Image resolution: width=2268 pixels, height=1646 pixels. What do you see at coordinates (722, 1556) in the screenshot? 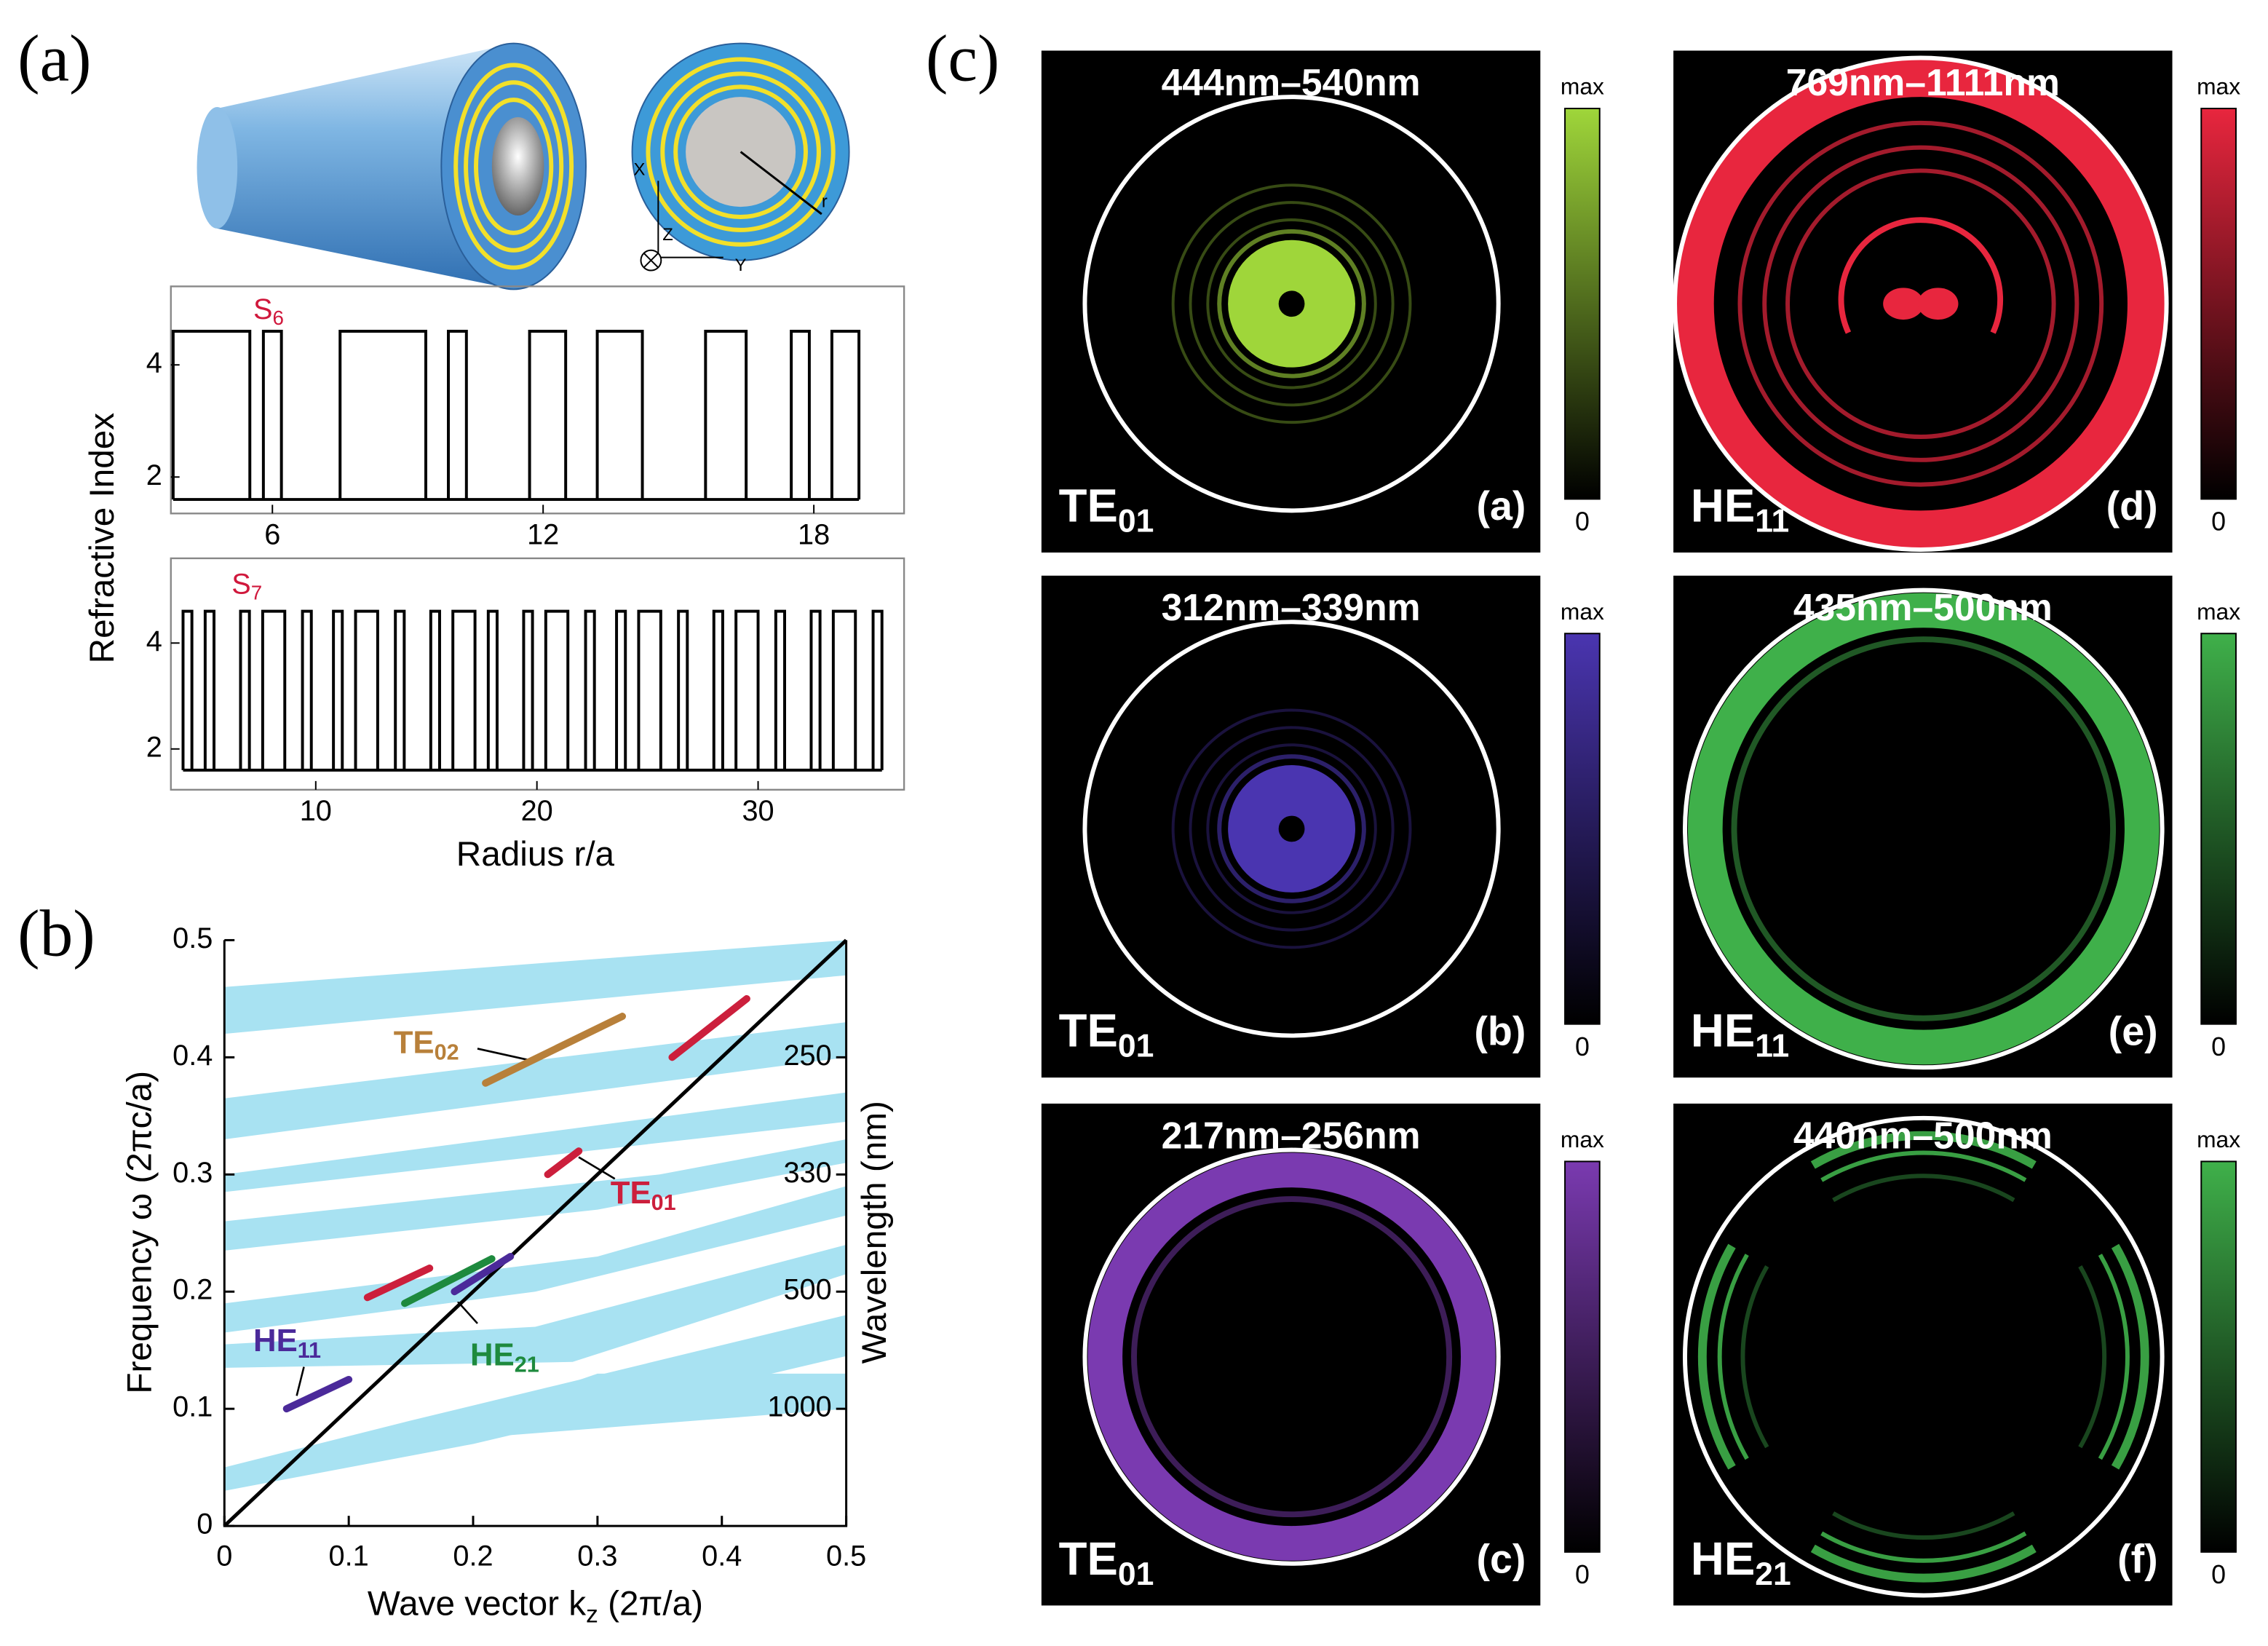
I see `x-tick-label: 0.4` at bounding box center [722, 1556].